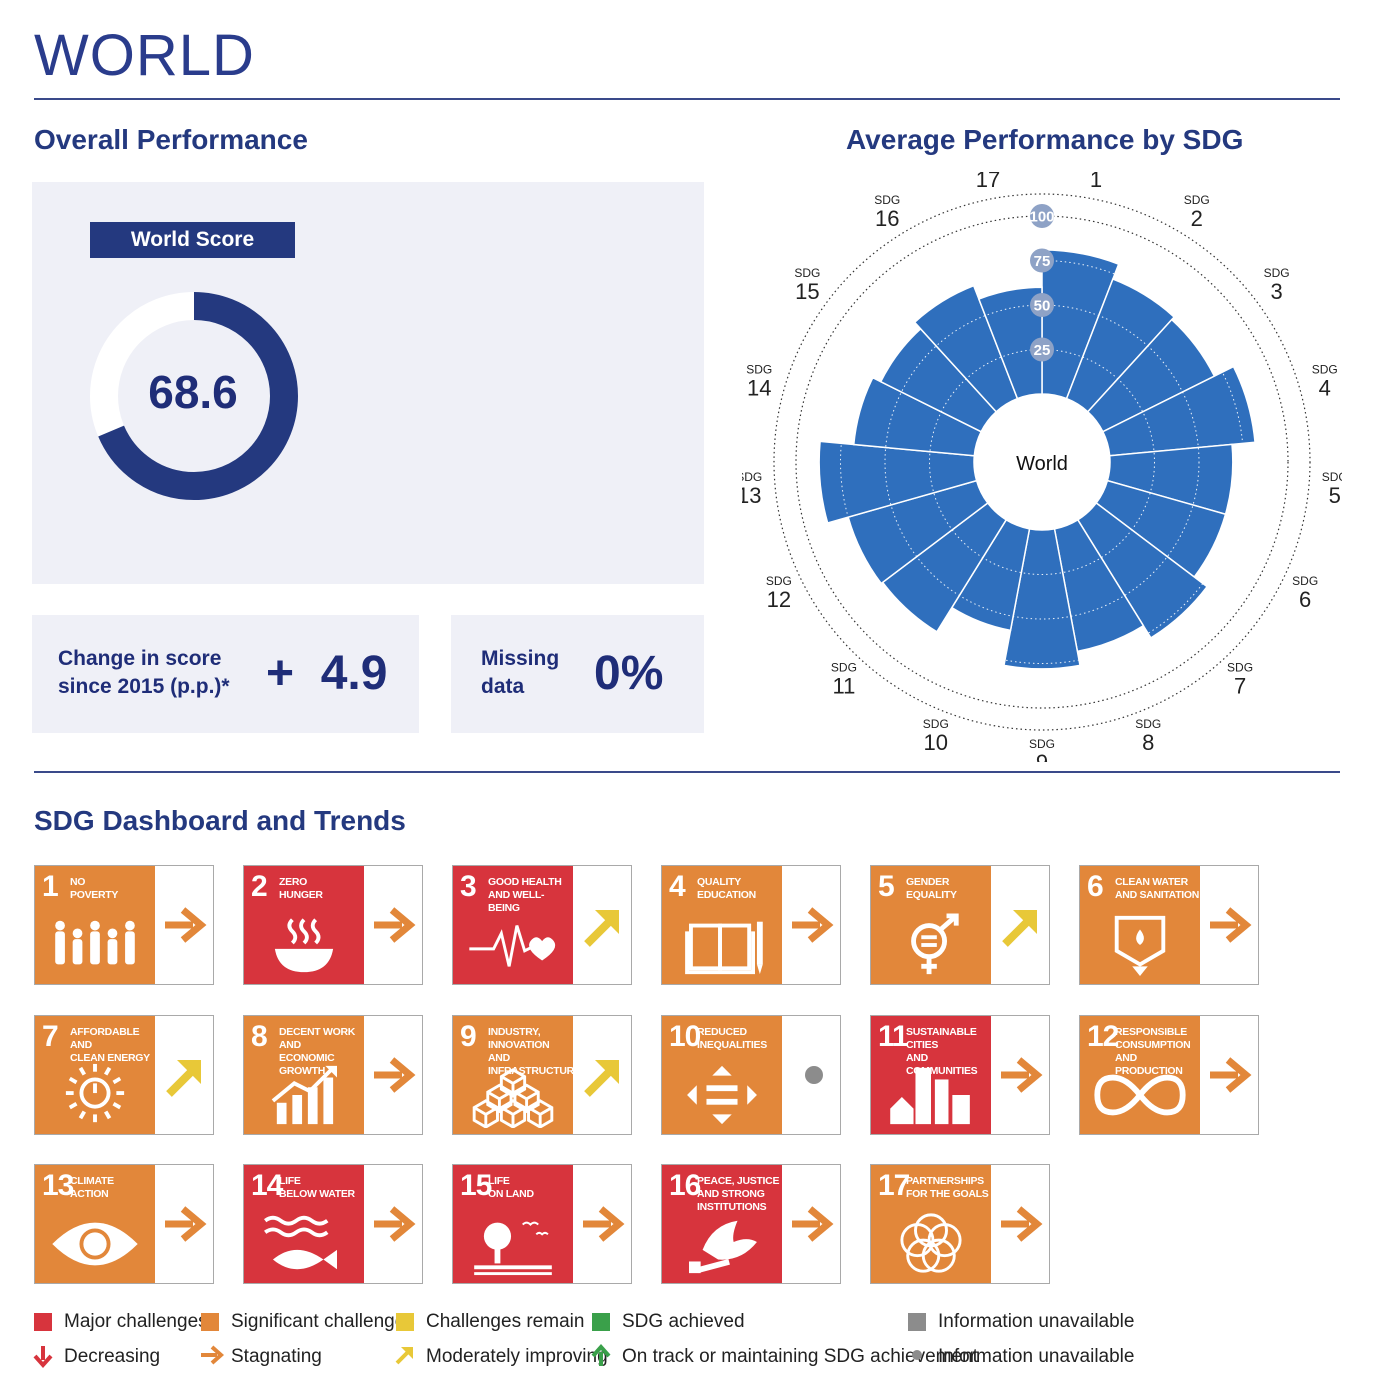  What do you see at coordinates (171, 139) in the screenshot?
I see `overall-performance-title: Overall Performance` at bounding box center [171, 139].